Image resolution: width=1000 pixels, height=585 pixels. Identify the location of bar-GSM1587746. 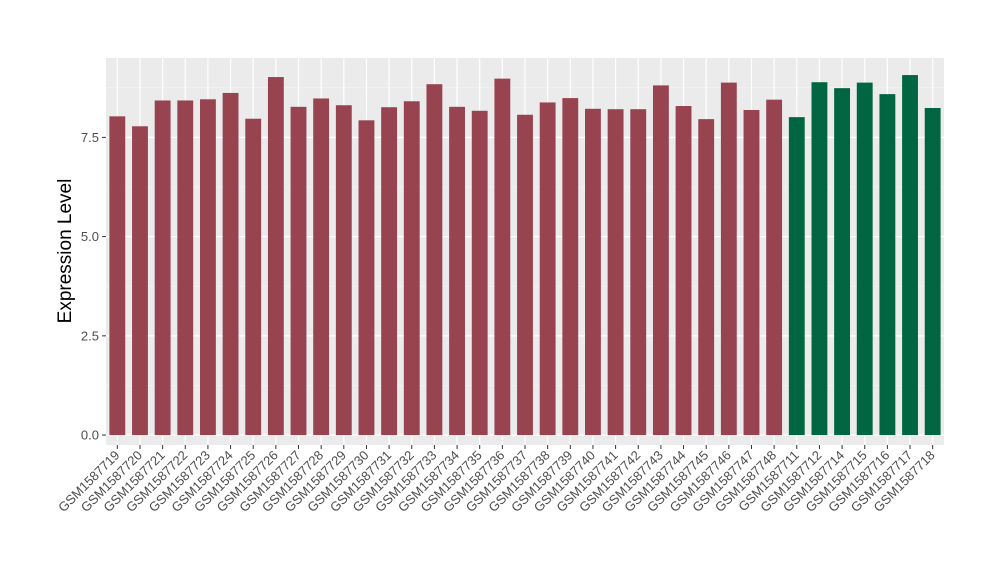
(728, 259).